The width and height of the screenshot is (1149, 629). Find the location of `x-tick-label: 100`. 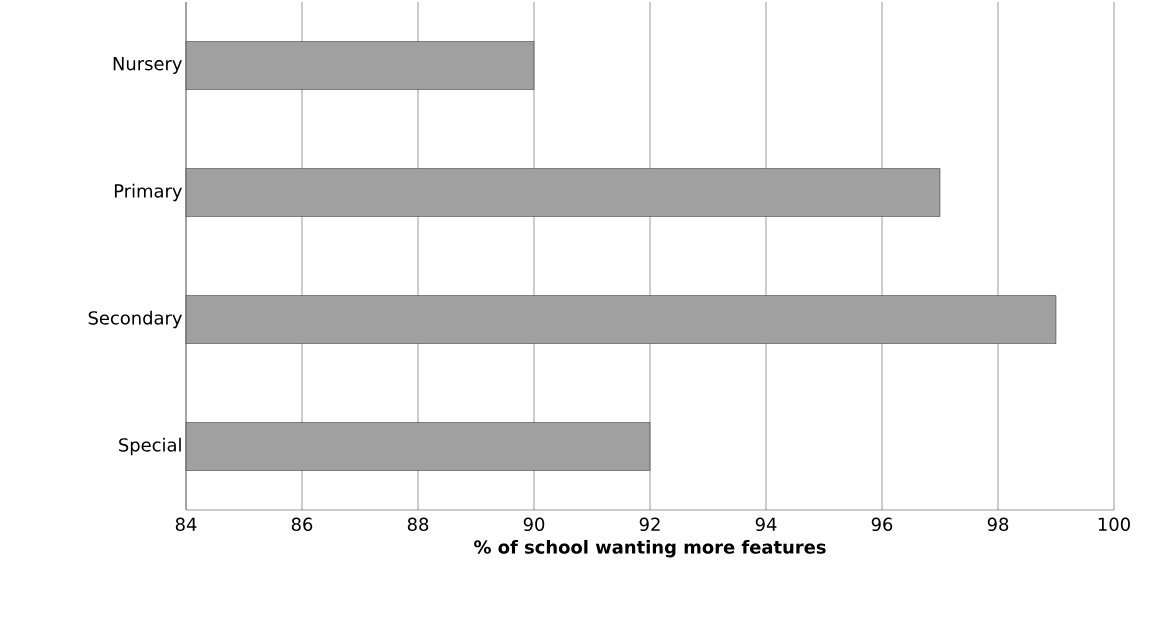

x-tick-label: 100 is located at coordinates (1114, 524).